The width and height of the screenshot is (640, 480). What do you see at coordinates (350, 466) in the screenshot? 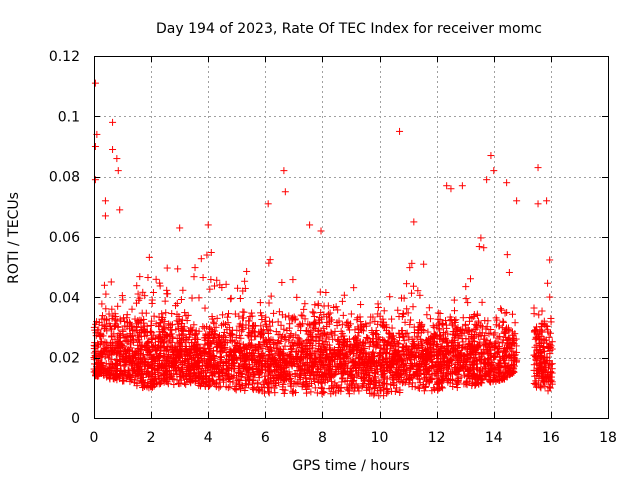
I see `x-axis-label: GPS time / hours` at bounding box center [350, 466].